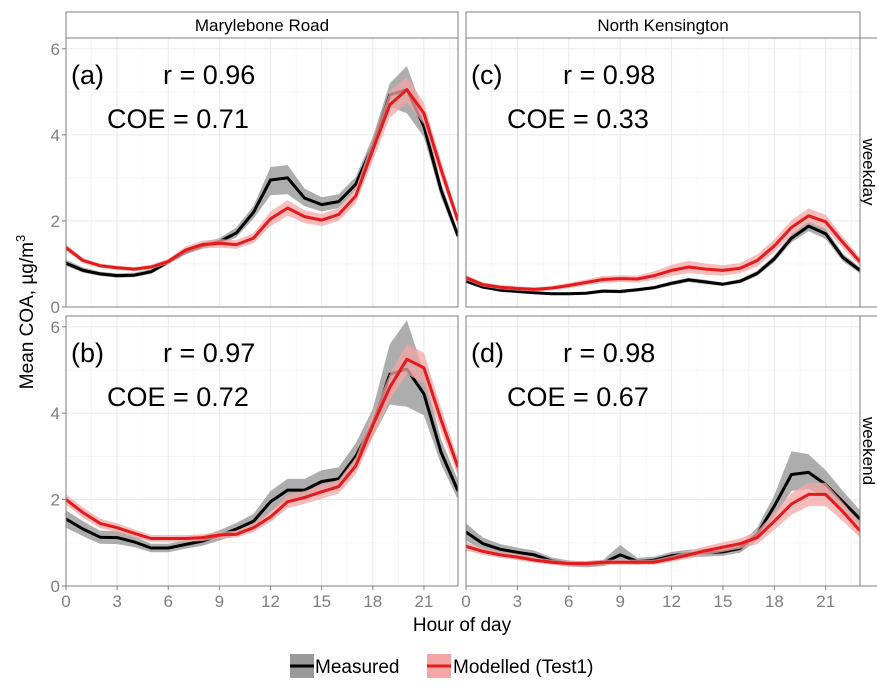 Image resolution: width=877 pixels, height=689 pixels. Describe the element at coordinates (27, 315) in the screenshot. I see `y-axis-label-text: Mean COA, µg/m` at that location.